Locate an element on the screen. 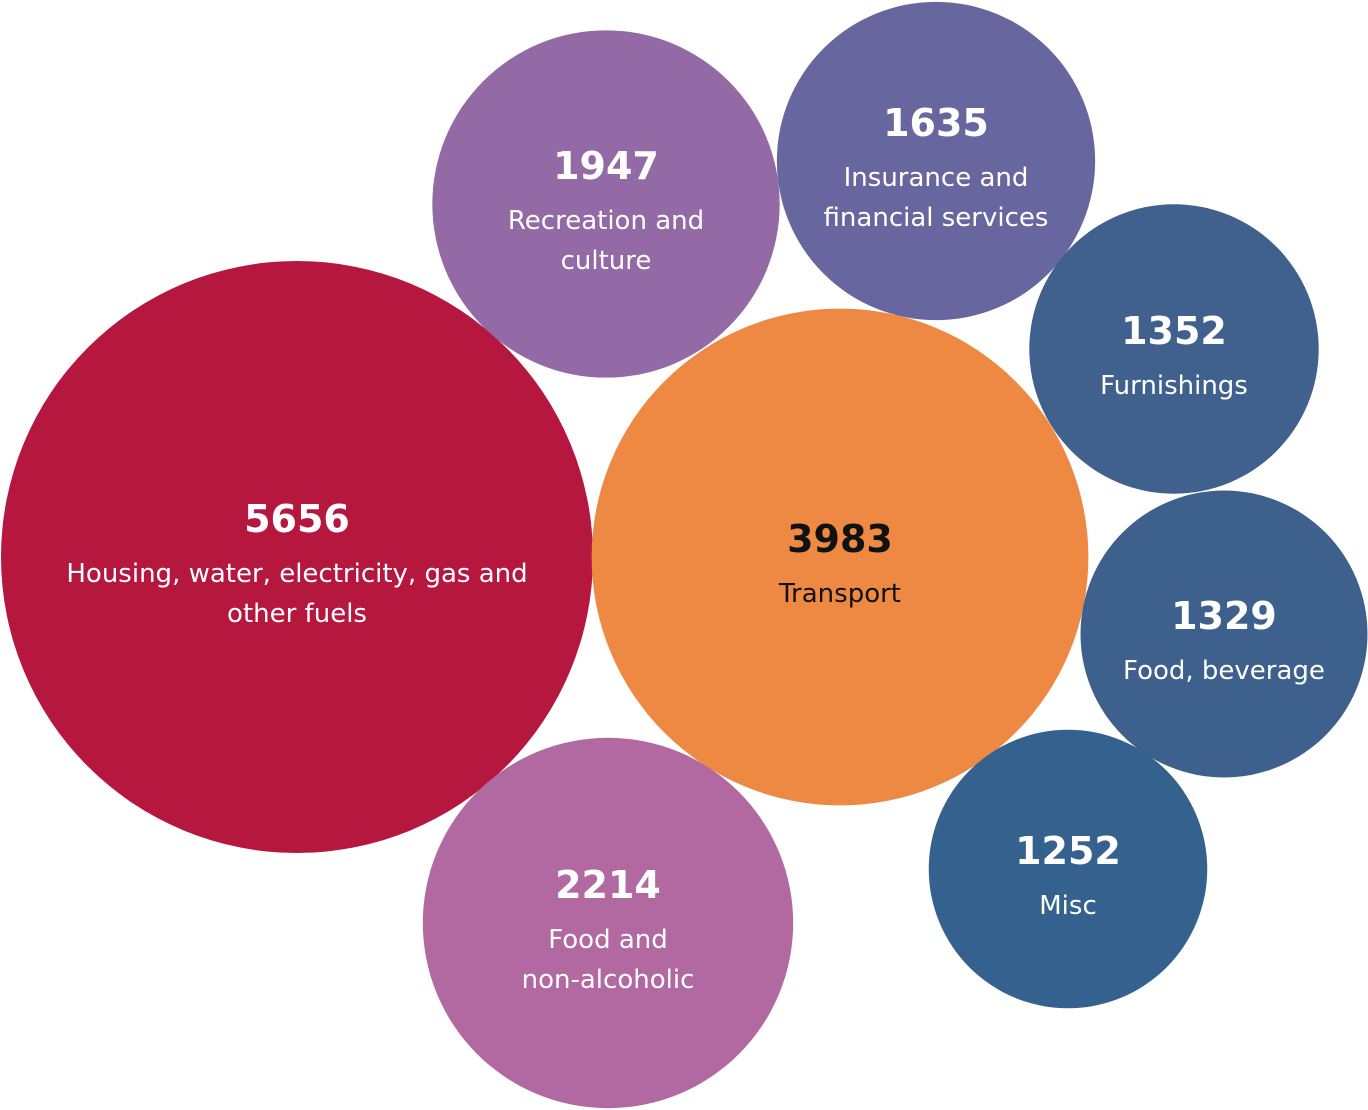 The width and height of the screenshot is (1368, 1110). bubble-label: culture is located at coordinates (606, 261).